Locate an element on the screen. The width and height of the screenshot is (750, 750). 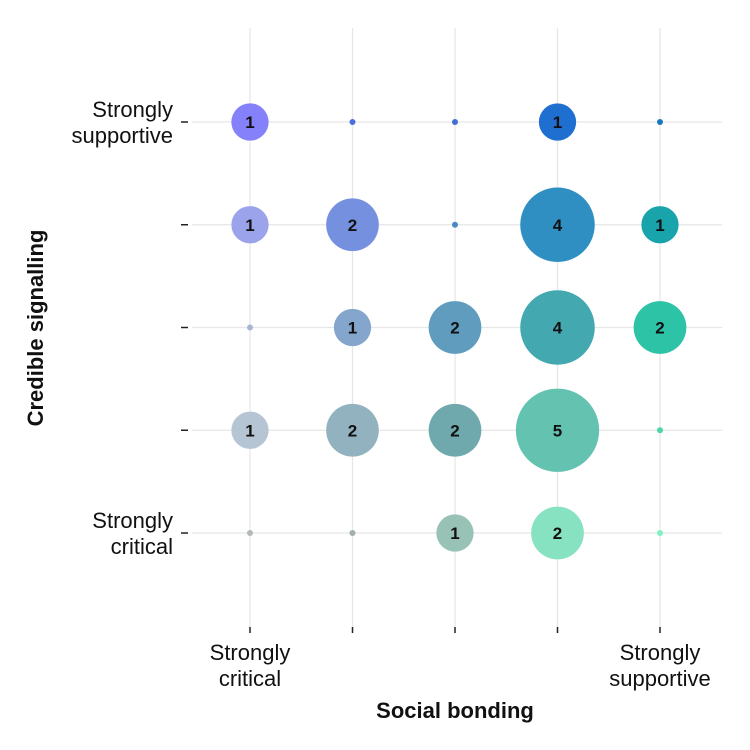
x-tick-label: Strongly supportive is located at coordinates (660, 665).